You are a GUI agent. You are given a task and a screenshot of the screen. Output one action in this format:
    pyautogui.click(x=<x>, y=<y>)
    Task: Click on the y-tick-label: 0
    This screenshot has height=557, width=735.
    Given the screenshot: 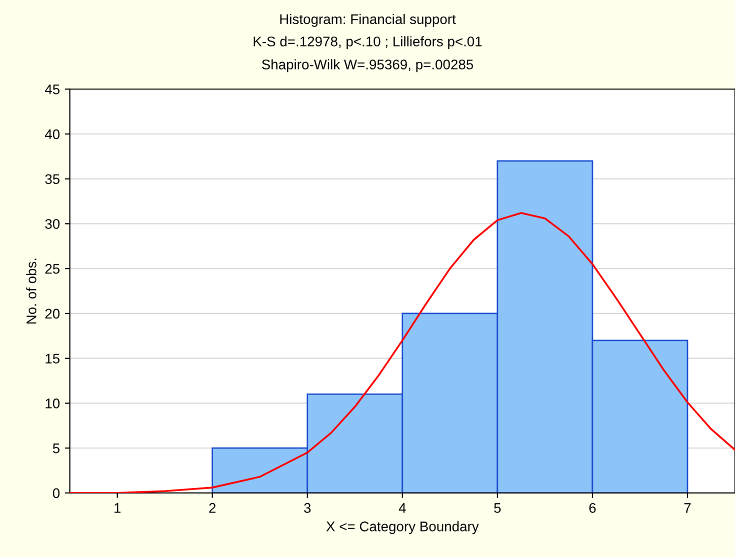 What is the action you would take?
    pyautogui.click(x=56, y=493)
    